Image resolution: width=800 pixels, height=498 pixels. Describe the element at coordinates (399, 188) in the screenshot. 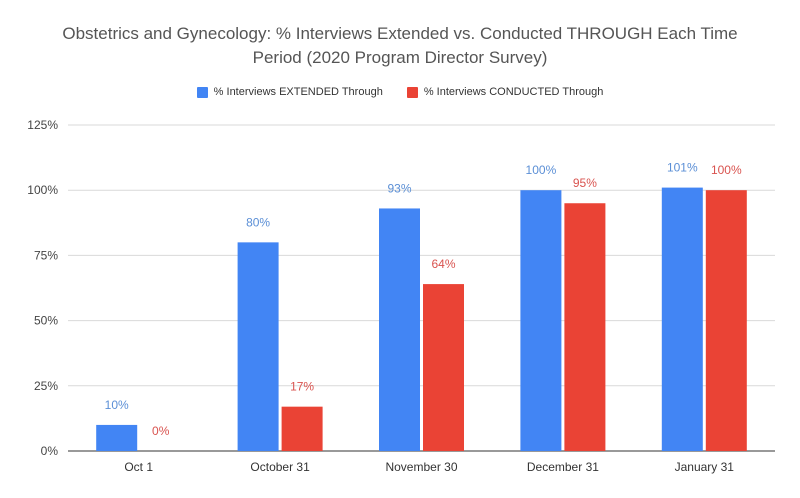

I see `data-label-extended: 93%` at that location.